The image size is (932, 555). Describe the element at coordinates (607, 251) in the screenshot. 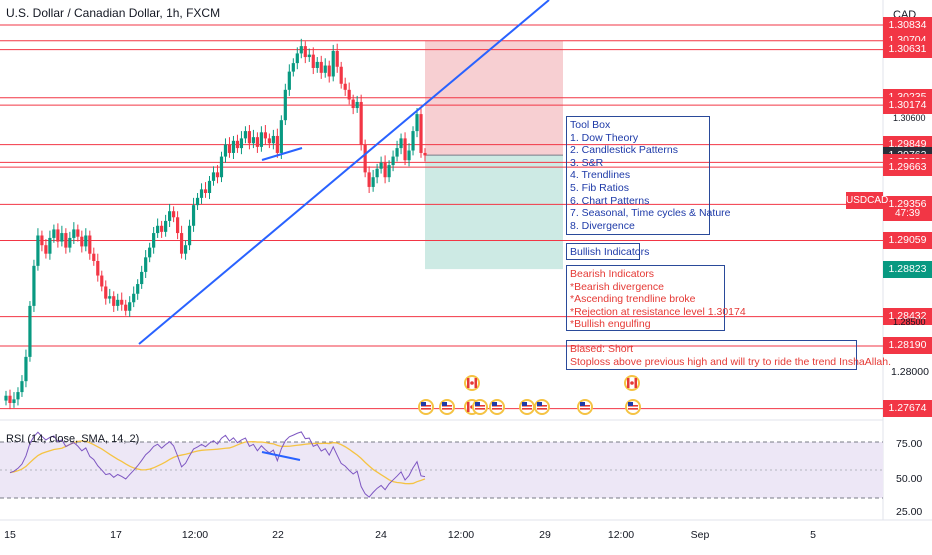

I see `bullish-note: Bullish Indicators` at that location.